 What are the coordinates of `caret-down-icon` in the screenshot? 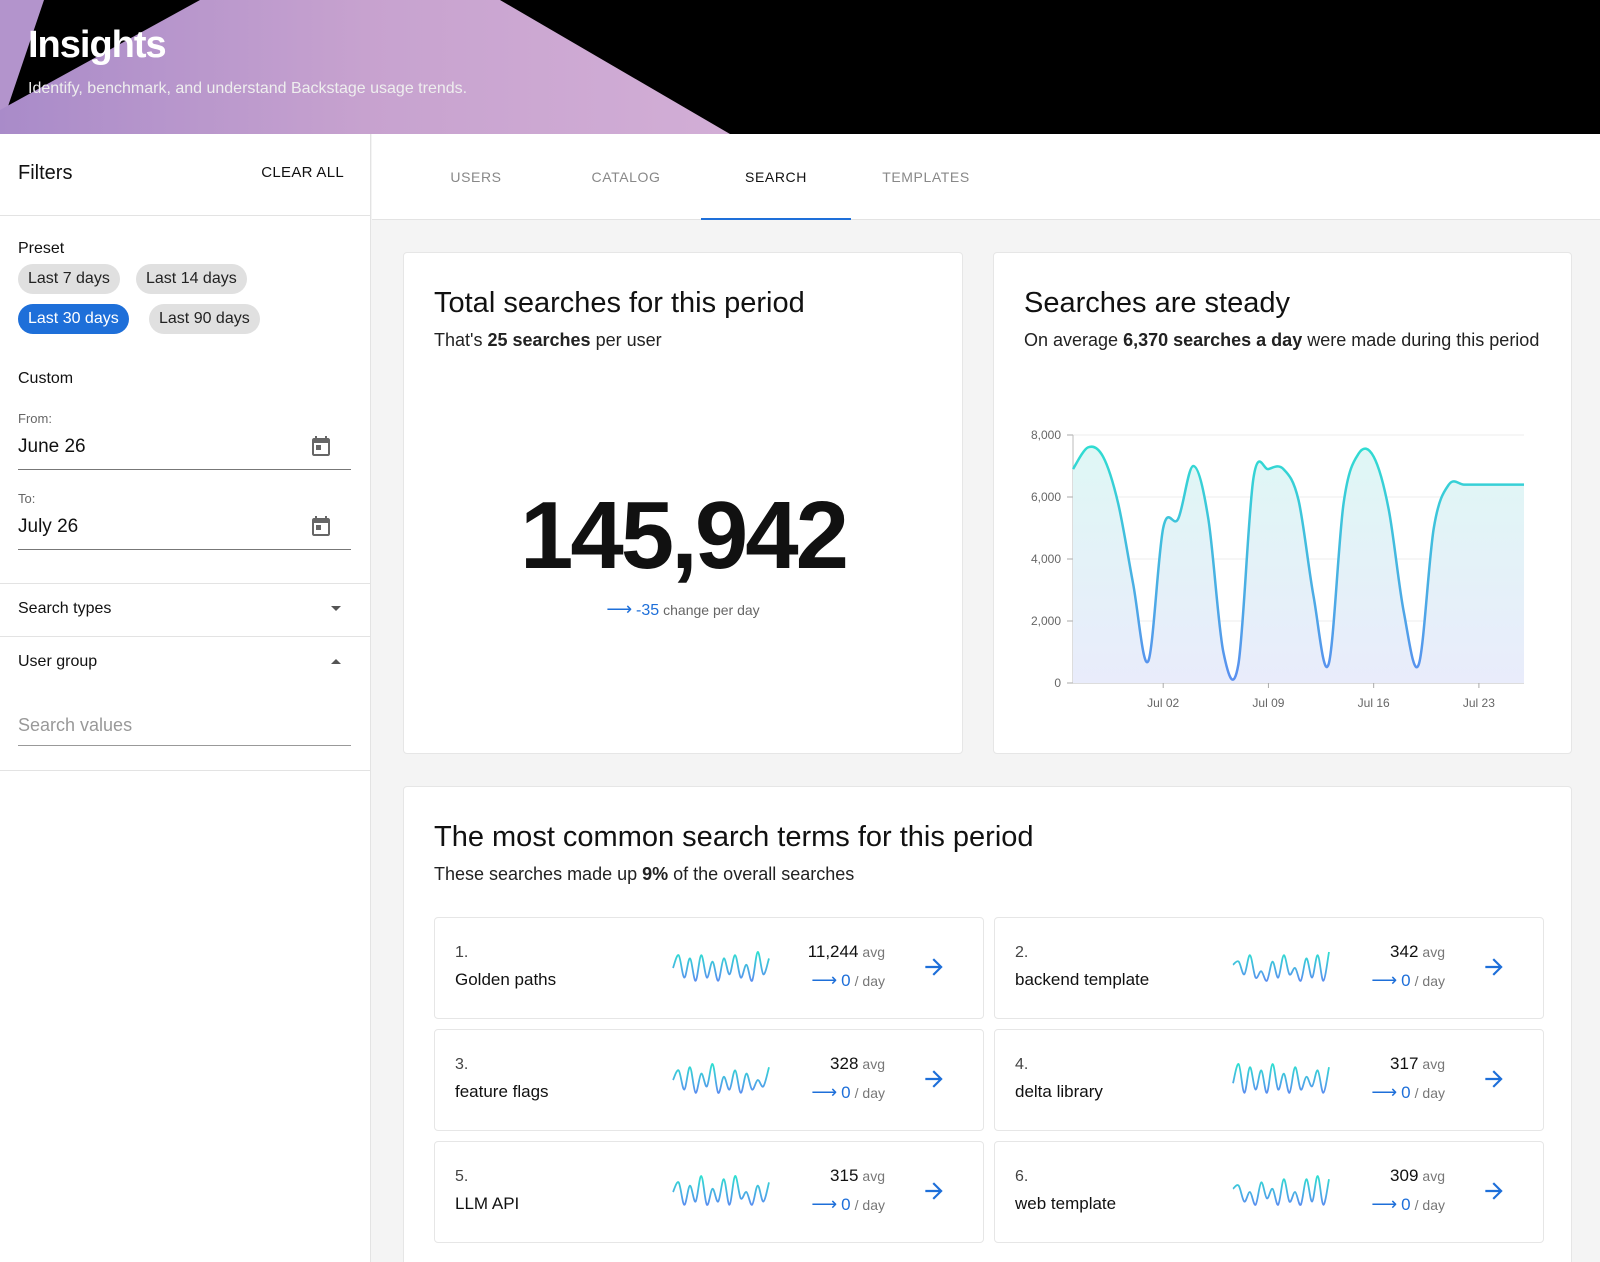 It's located at (336, 608).